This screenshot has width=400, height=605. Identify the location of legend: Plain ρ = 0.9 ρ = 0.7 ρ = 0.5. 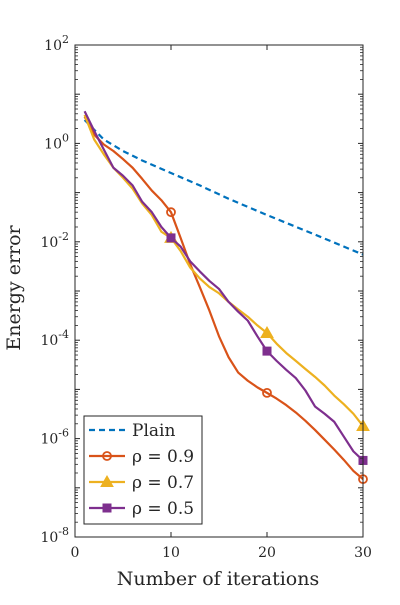
(143, 470).